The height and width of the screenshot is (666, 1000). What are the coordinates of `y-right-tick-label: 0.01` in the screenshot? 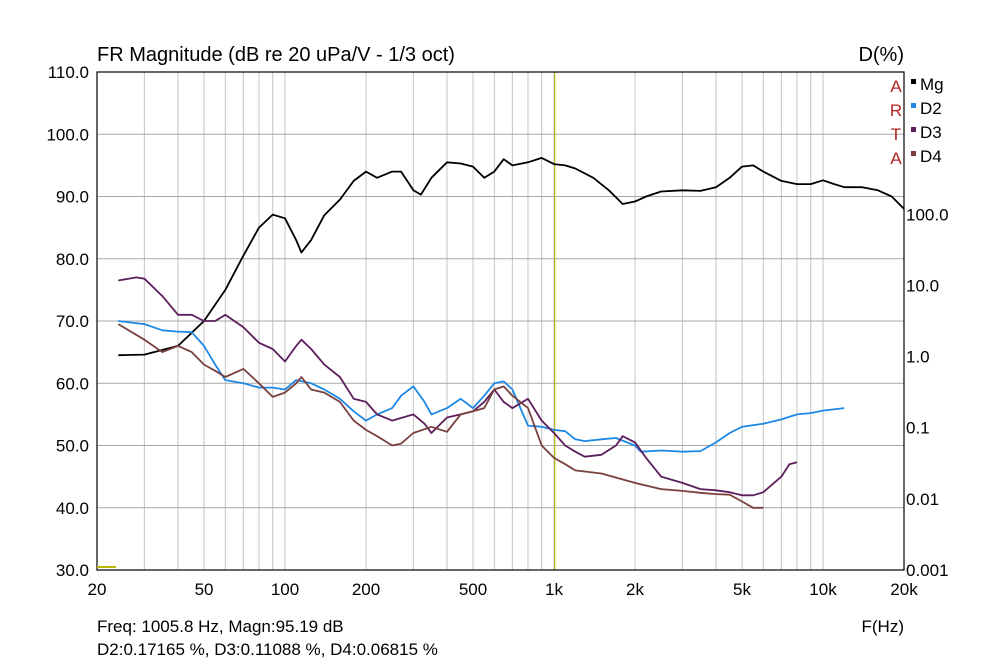 It's located at (922, 499).